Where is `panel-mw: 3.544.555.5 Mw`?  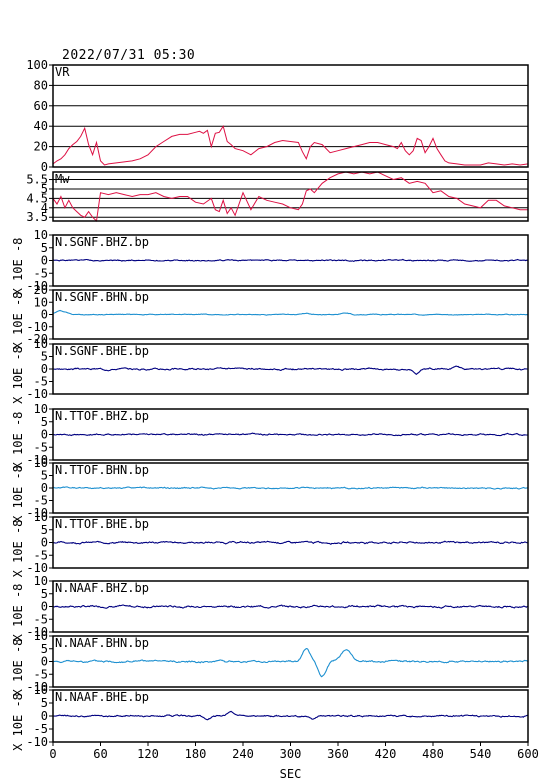 panel-mw: 3.544.555.5 Mw is located at coordinates (277, 197).